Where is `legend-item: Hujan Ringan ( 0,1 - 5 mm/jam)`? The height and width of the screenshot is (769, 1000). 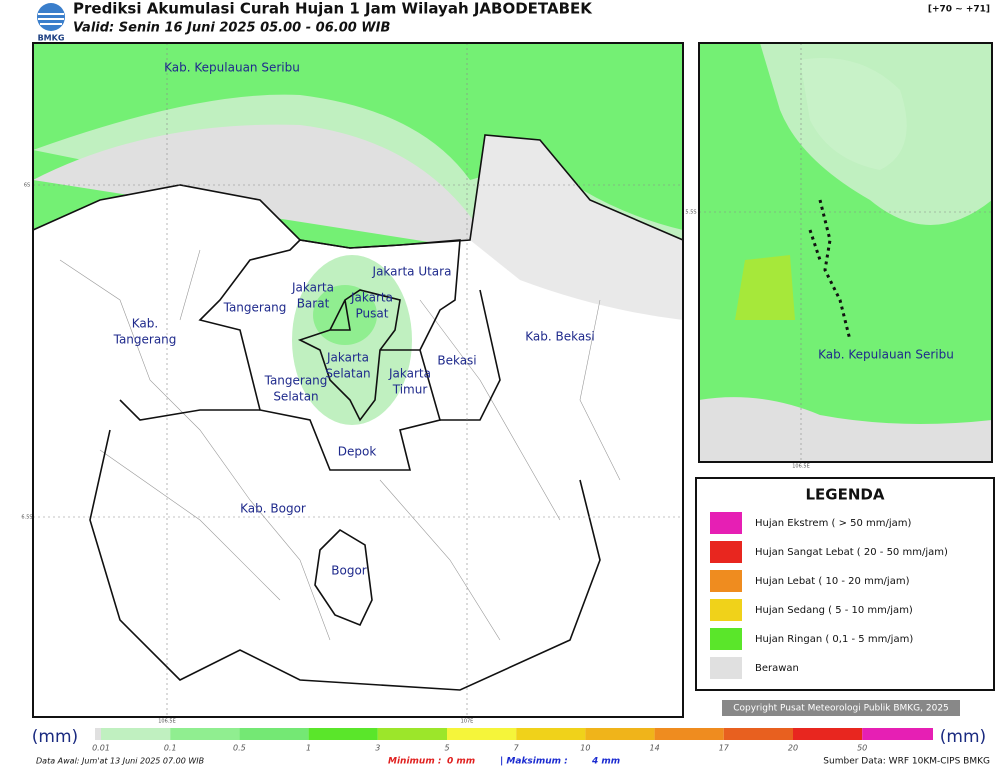 legend-item: Hujan Ringan ( 0,1 - 5 mm/jam) is located at coordinates (834, 639).